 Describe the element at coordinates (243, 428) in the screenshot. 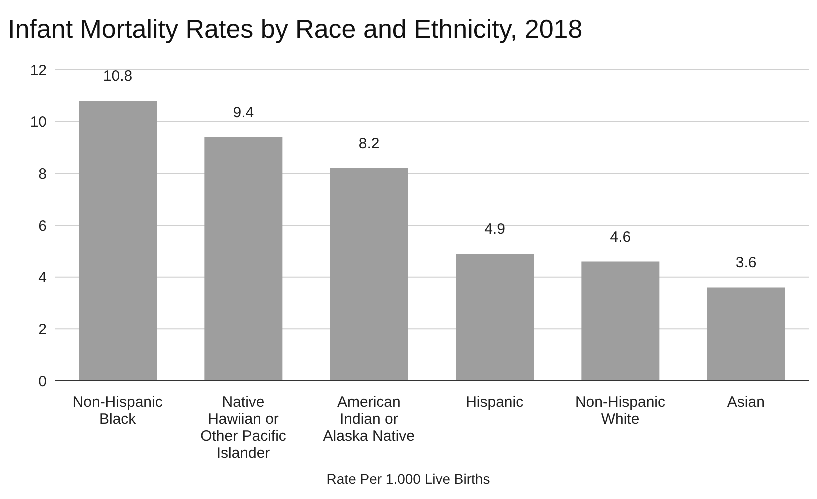

I see `x-tick-label: Native Hawiian or Other Pacific Islander` at that location.